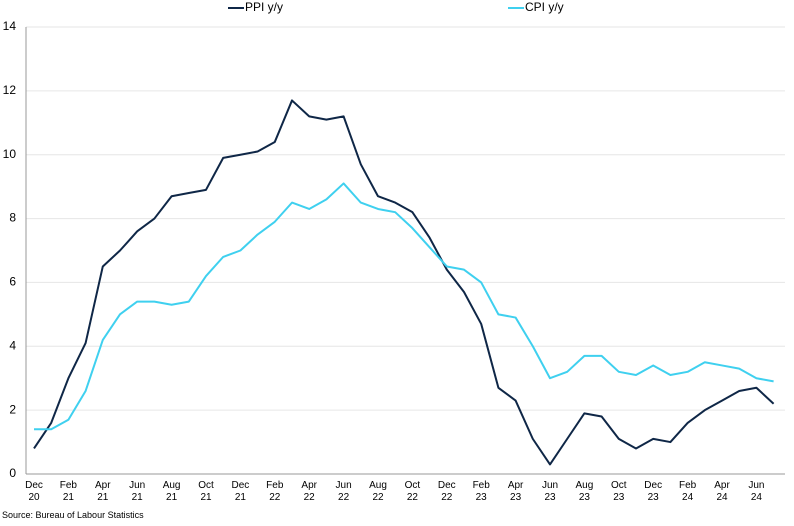 Image resolution: width=794 pixels, height=526 pixels. Describe the element at coordinates (343, 491) in the screenshot. I see `x-tick-label: Jun 22` at that location.